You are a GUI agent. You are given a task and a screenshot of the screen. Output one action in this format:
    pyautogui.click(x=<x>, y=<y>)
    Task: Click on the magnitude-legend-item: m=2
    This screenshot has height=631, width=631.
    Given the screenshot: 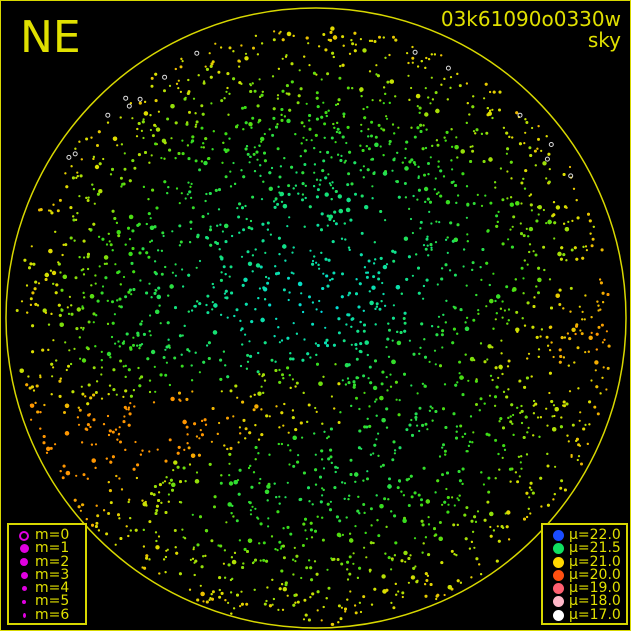 What is the action you would take?
    pyautogui.click(x=47, y=561)
    